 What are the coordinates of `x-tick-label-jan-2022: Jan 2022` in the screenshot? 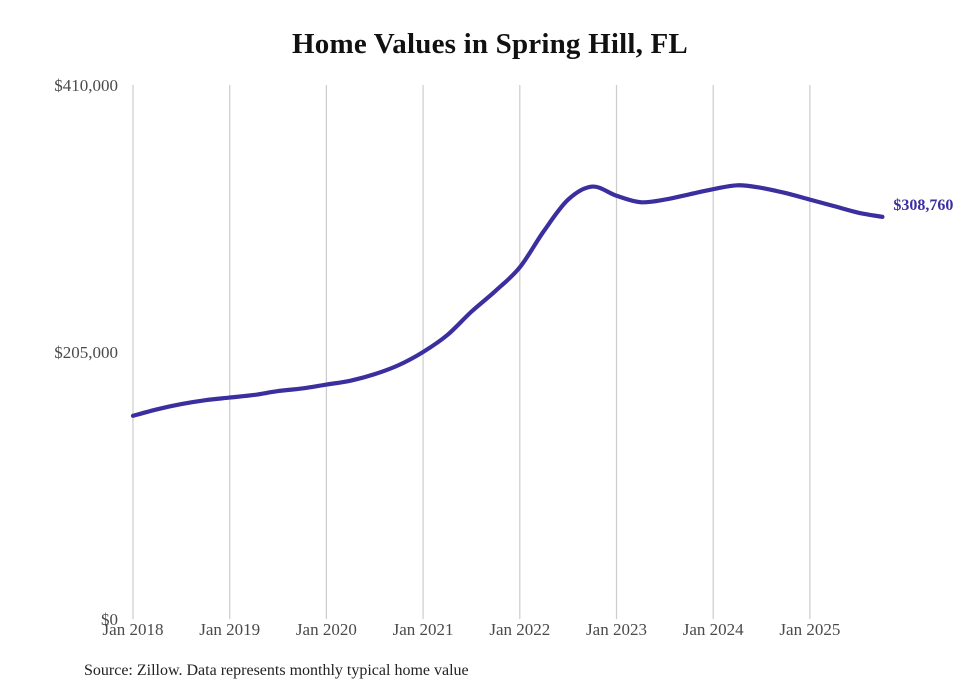 It's located at (520, 629).